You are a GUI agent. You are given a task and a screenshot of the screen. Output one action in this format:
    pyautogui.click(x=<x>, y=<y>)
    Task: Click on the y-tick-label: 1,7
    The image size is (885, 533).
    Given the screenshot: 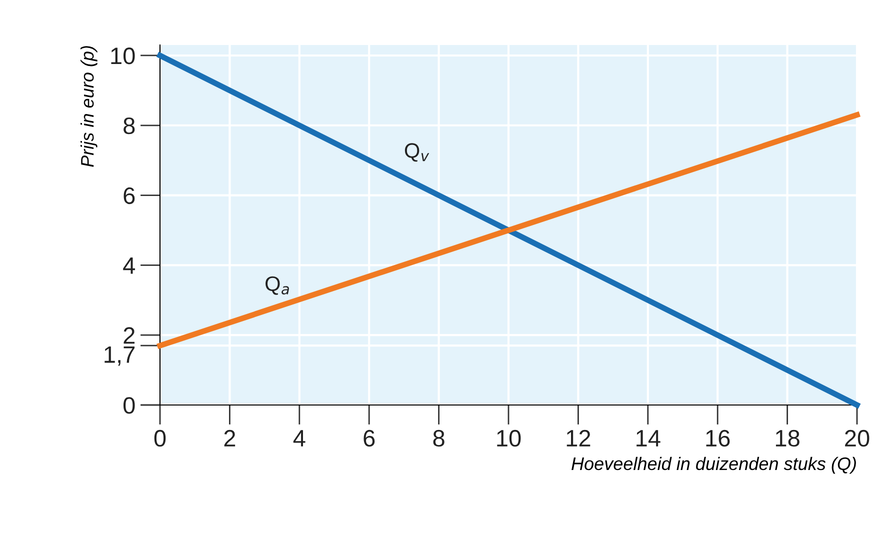 What is the action you would take?
    pyautogui.click(x=119, y=356)
    